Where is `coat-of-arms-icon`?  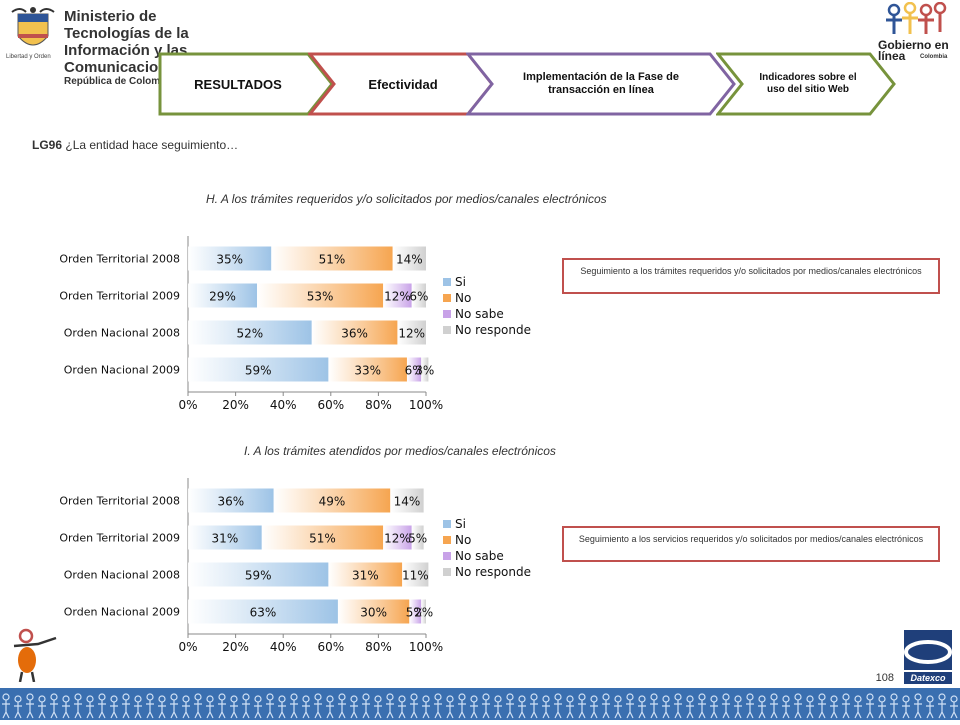 coat-of-arms-icon is located at coordinates (33, 26).